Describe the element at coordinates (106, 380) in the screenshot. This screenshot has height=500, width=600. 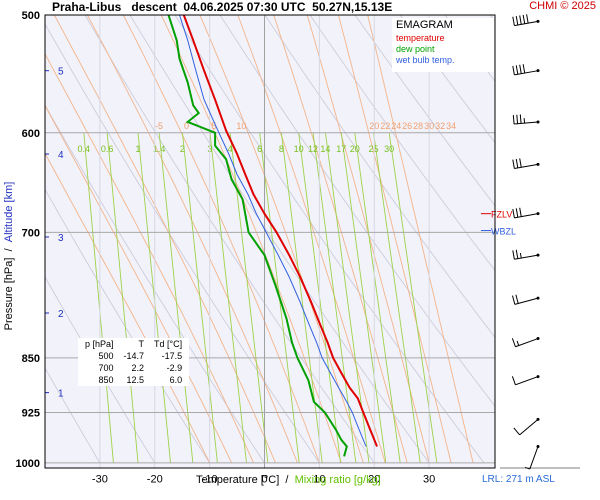
I see `table-cell: 850` at that location.